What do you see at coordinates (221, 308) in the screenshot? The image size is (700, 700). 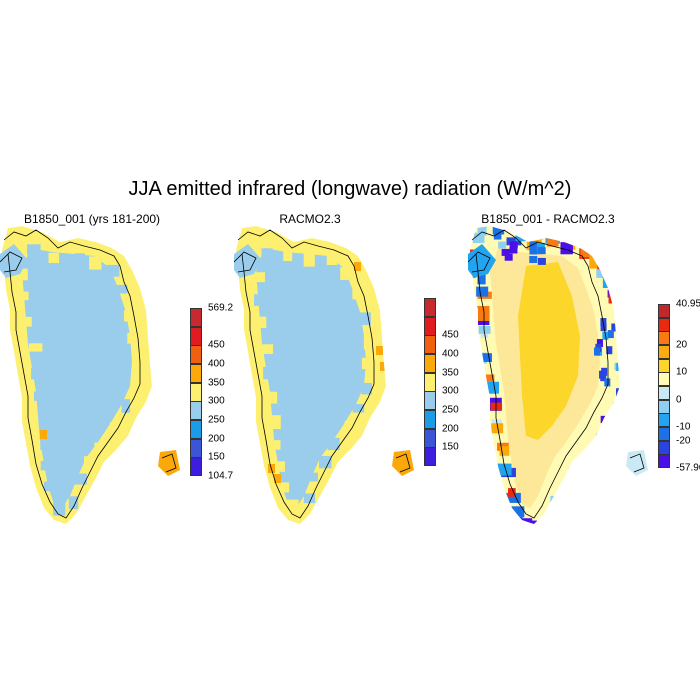 I see `colorbar-label: 569.2` at bounding box center [221, 308].